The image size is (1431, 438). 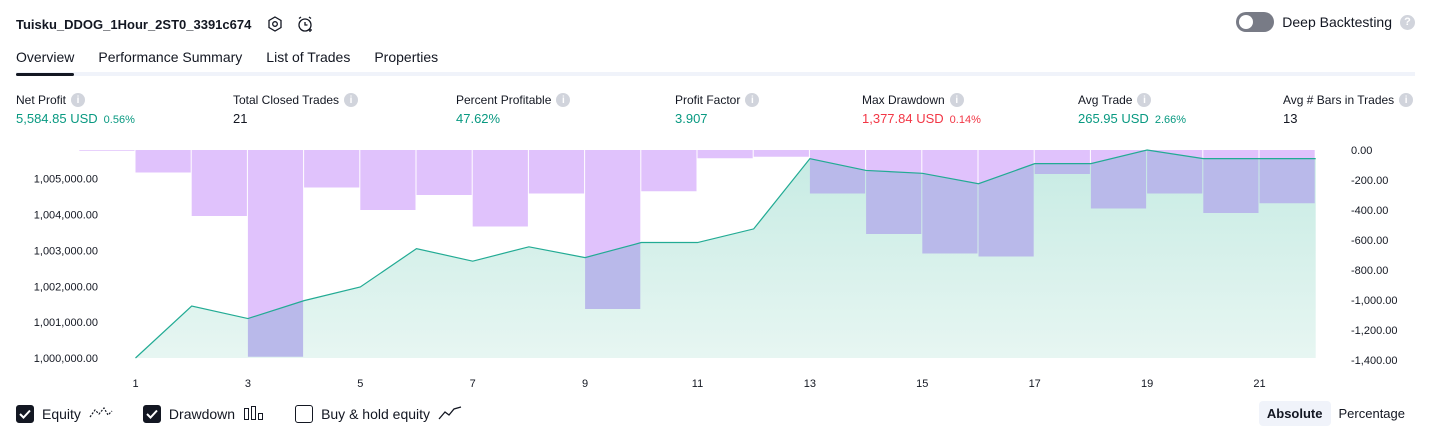 What do you see at coordinates (513, 109) in the screenshot?
I see `metric-percent-profitable: Percent Profitable i 47.62%` at bounding box center [513, 109].